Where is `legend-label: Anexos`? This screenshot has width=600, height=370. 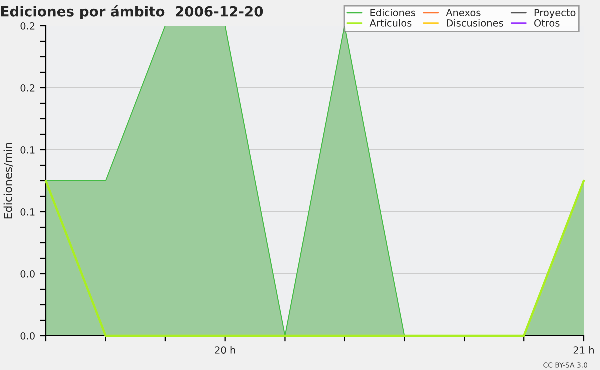 legend-label: Anexos is located at coordinates (463, 13).